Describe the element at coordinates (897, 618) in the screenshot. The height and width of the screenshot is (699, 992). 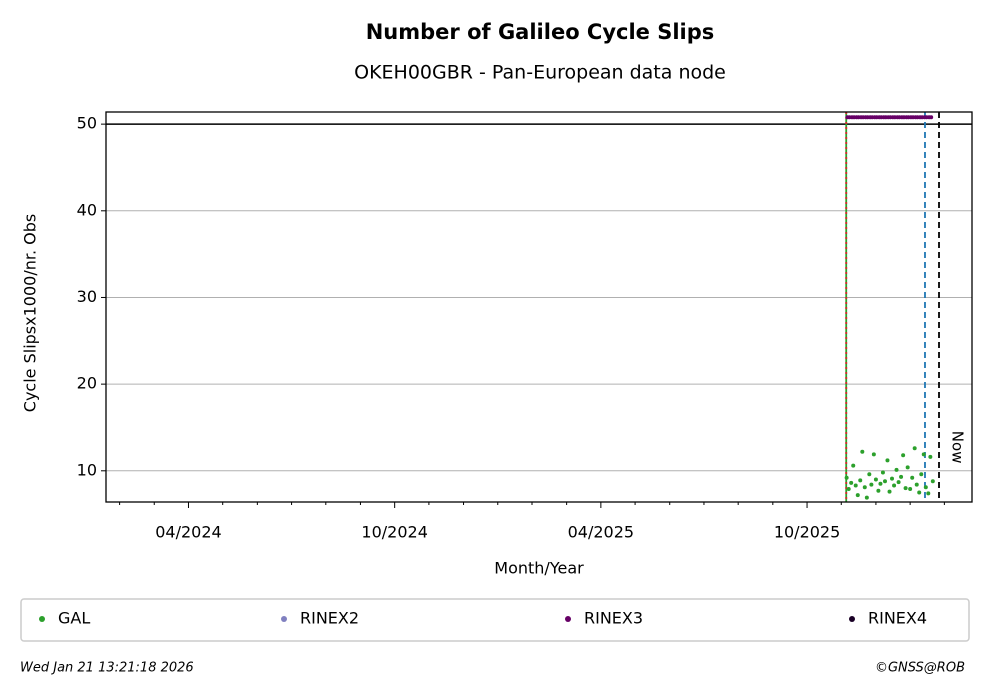
I see `legend-label: RINEX4` at that location.